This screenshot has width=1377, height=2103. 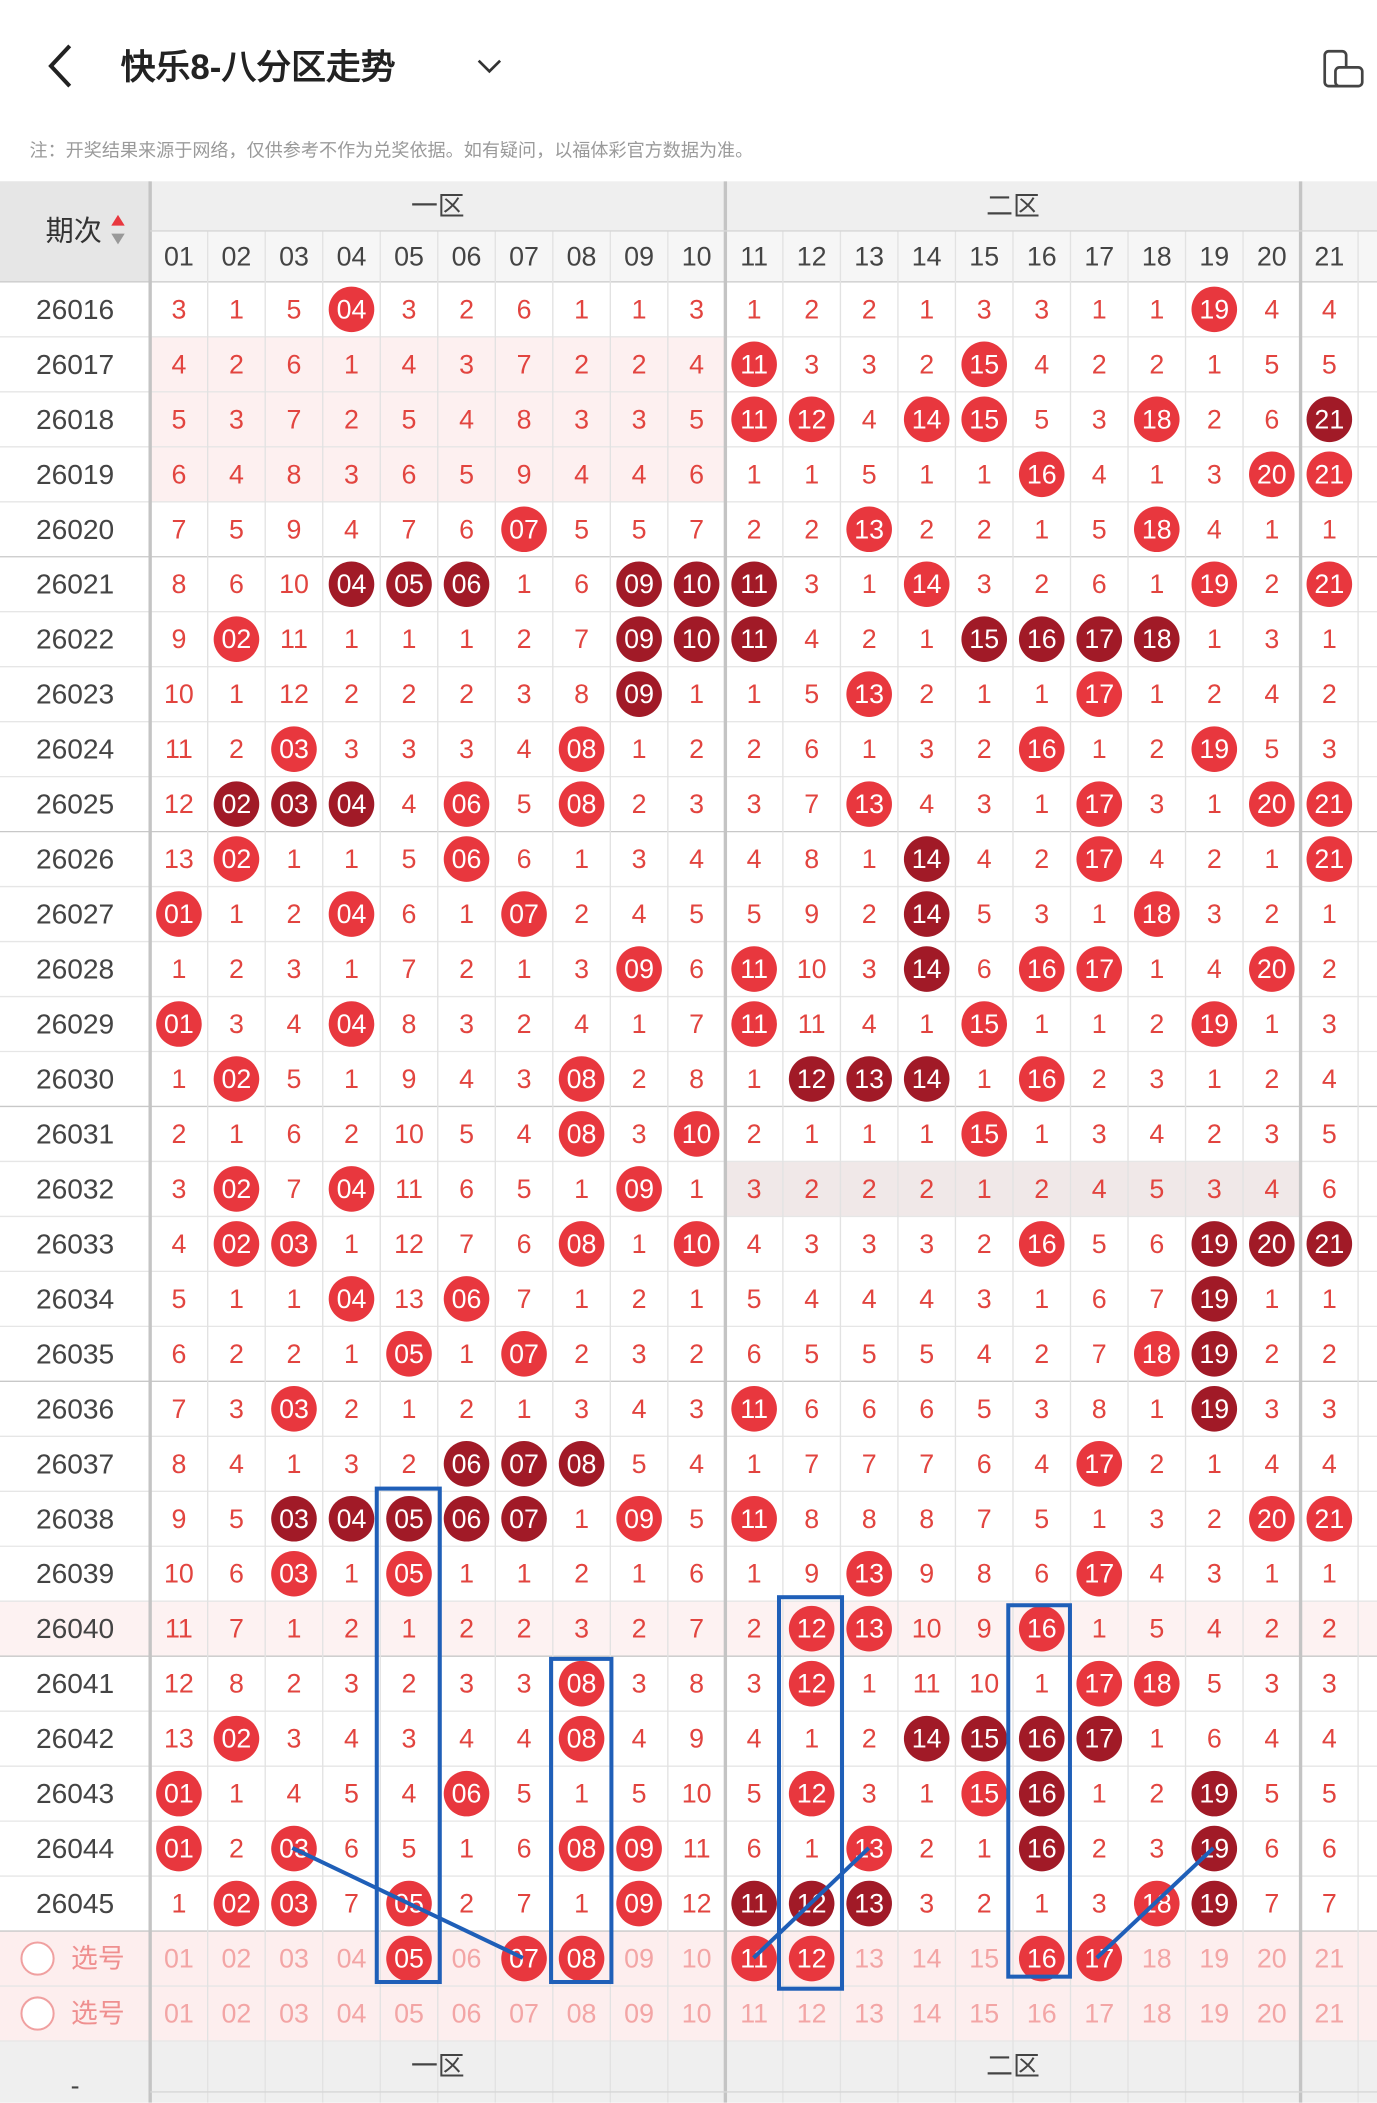 I want to click on ball-number: 11, so click(x=754, y=584).